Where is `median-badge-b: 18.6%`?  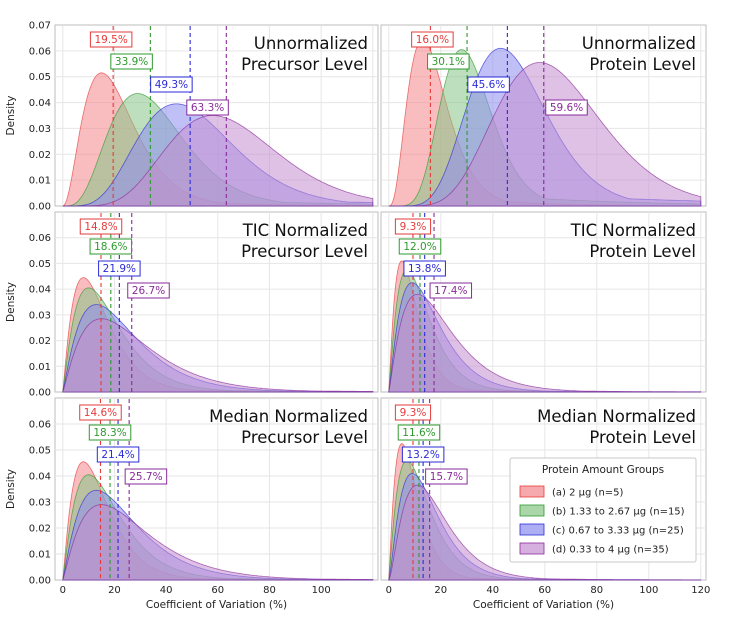
median-badge-b: 18.6% is located at coordinates (111, 246).